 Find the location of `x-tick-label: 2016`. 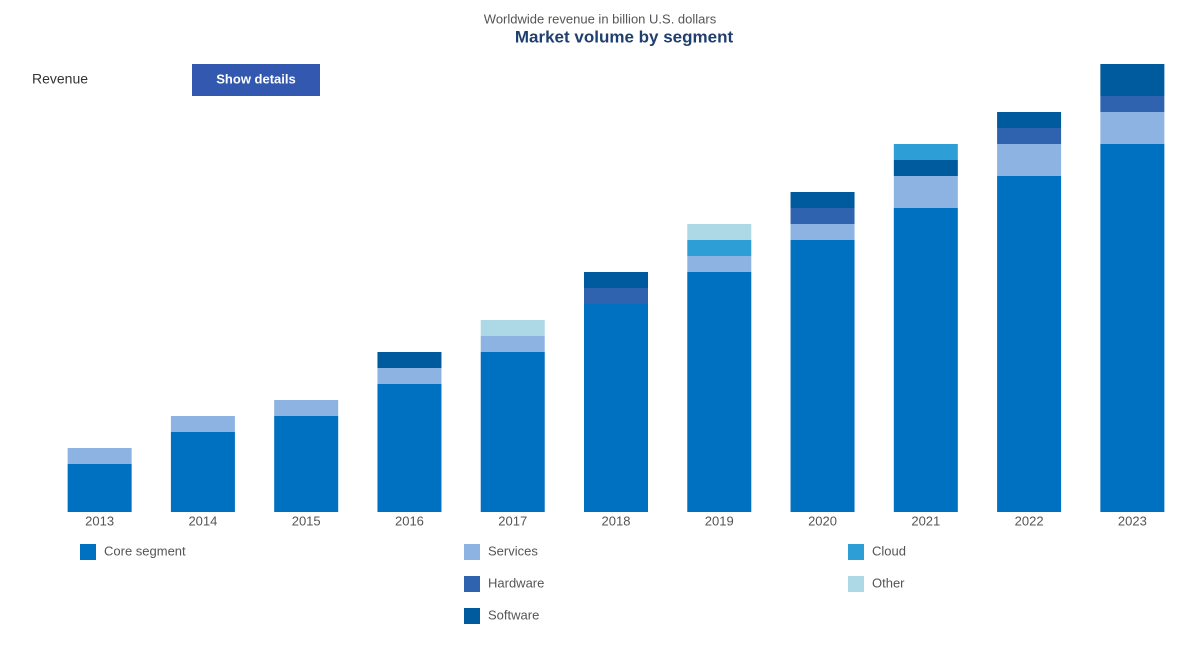

x-tick-label: 2016 is located at coordinates (409, 520).